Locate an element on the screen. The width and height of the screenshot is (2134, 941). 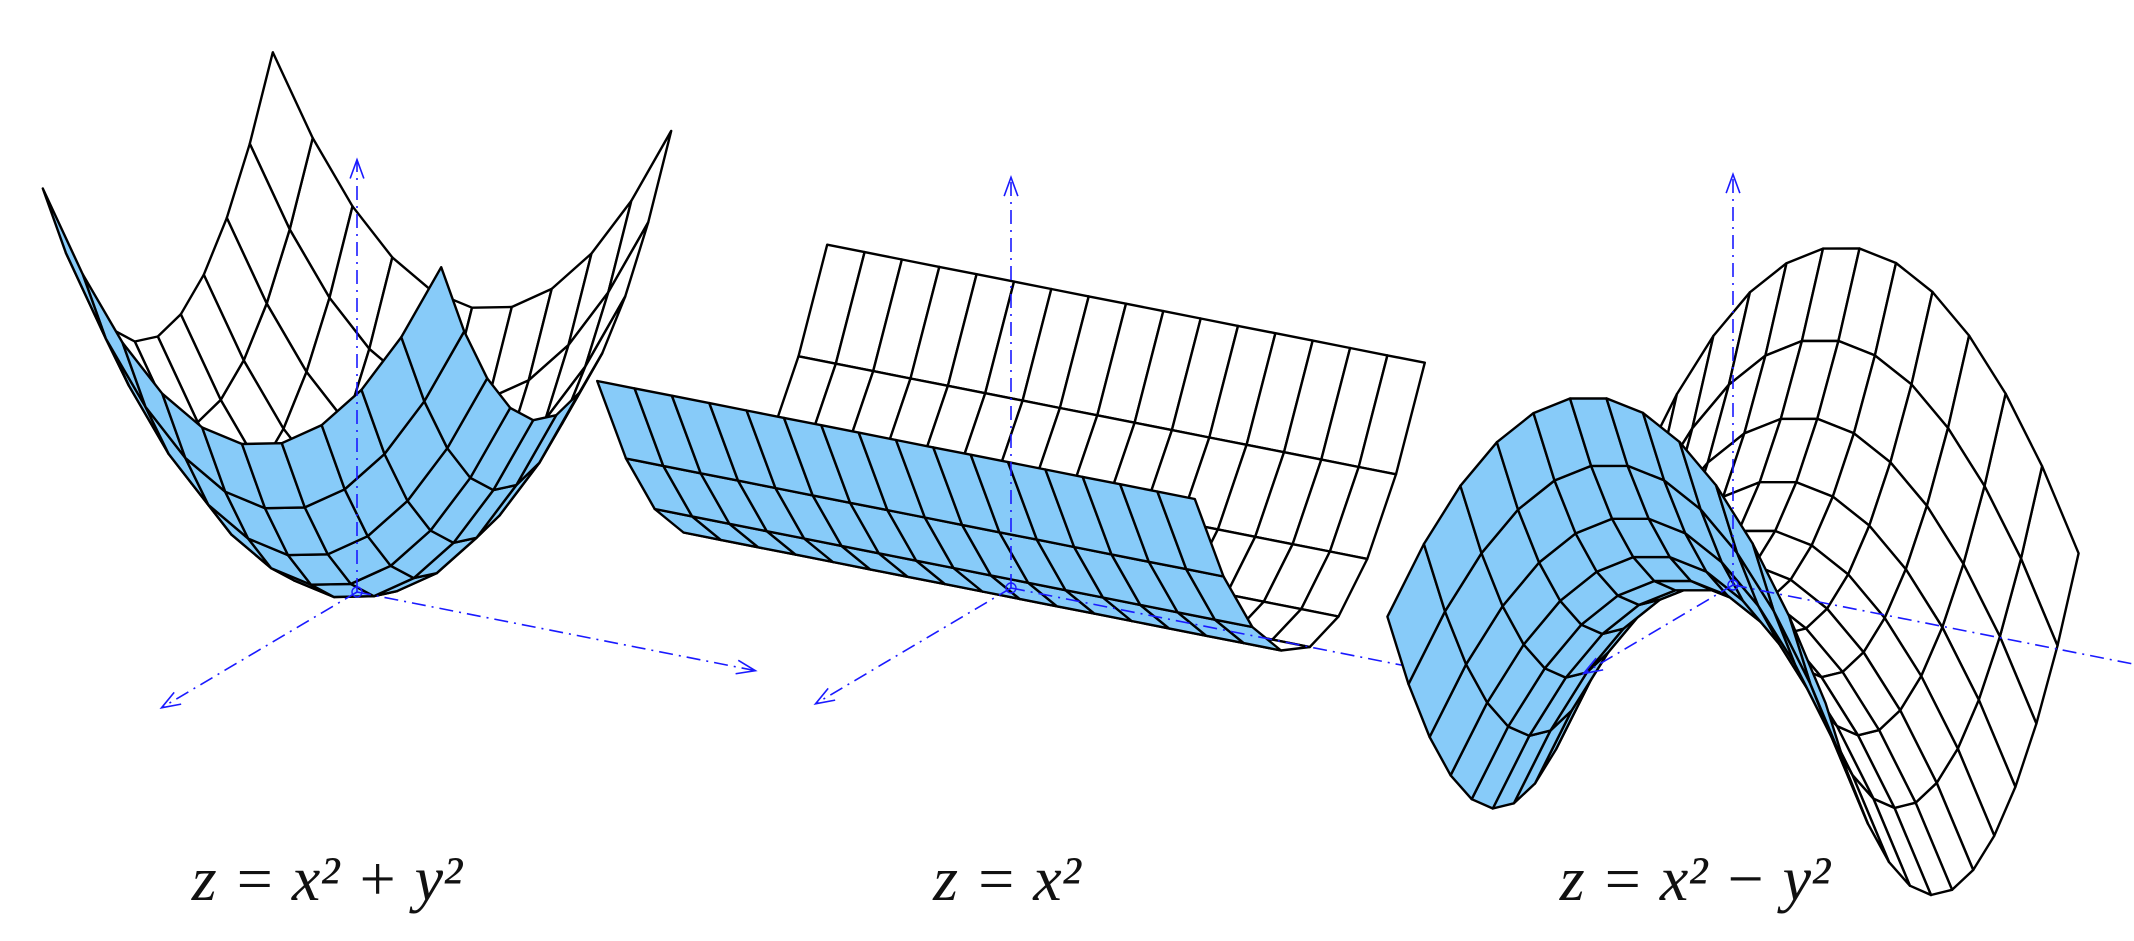
equation-label: z = x² is located at coordinates (1007, 878).